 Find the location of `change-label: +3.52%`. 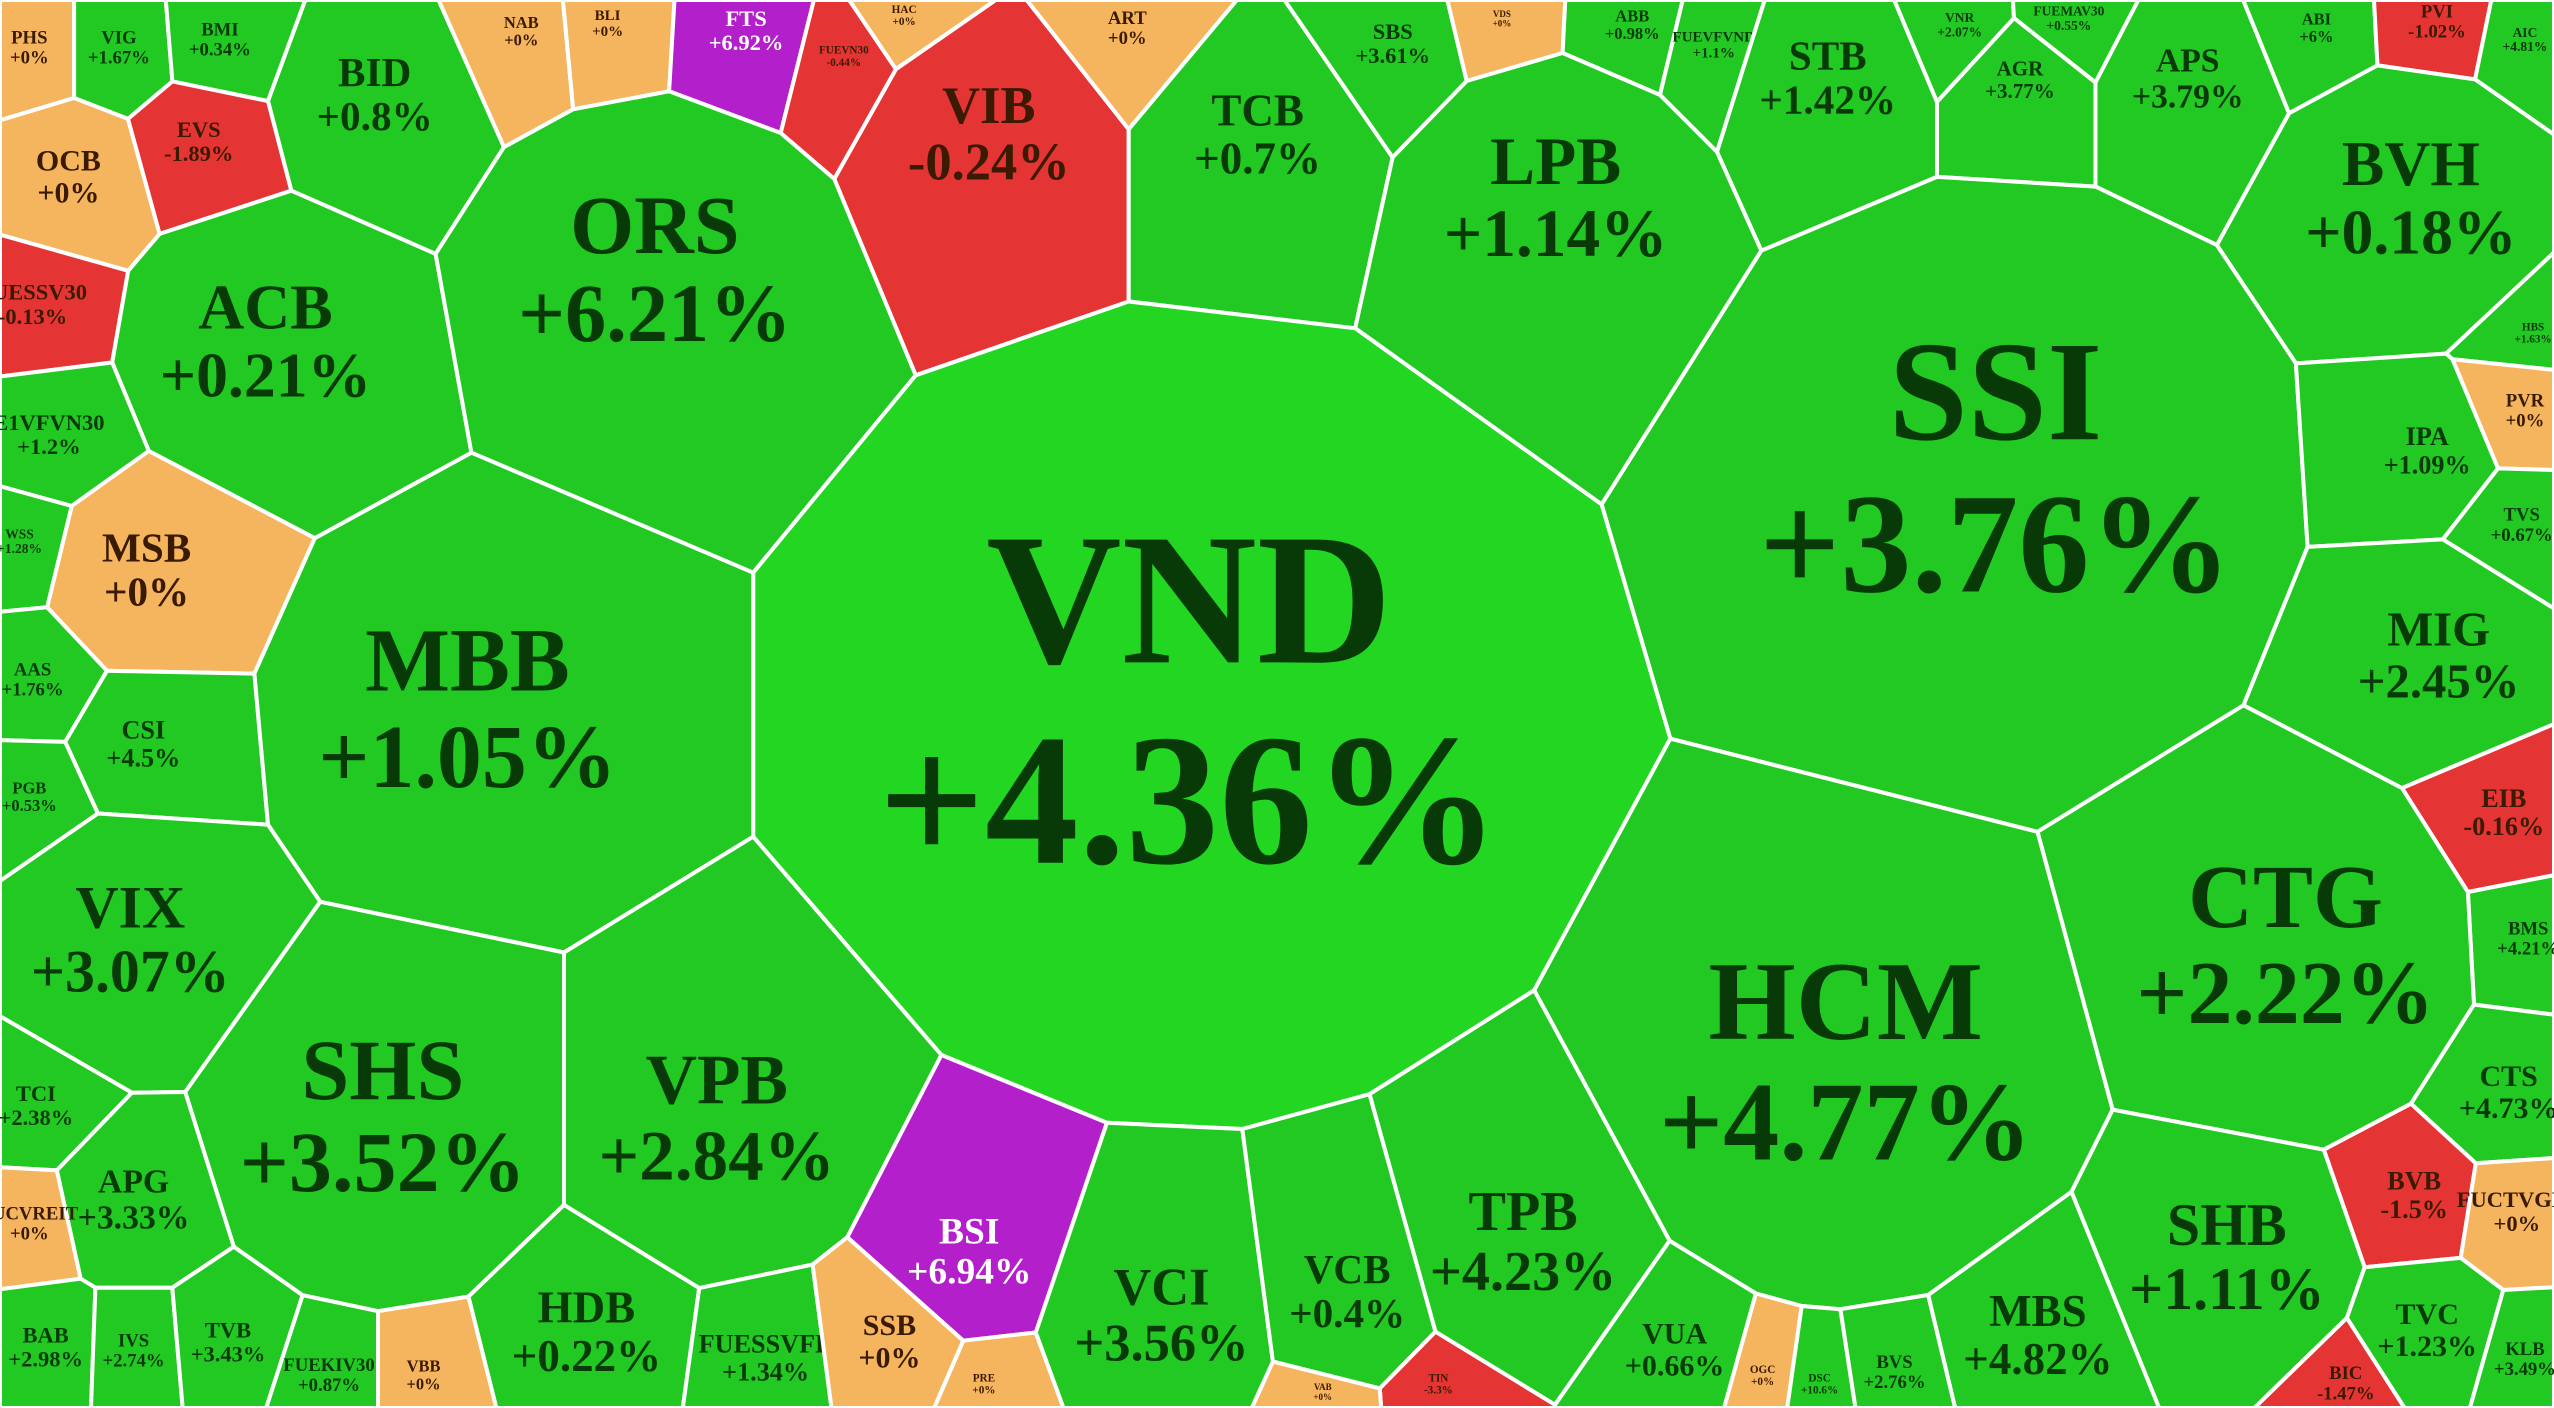

change-label: +3.52% is located at coordinates (383, 1162).